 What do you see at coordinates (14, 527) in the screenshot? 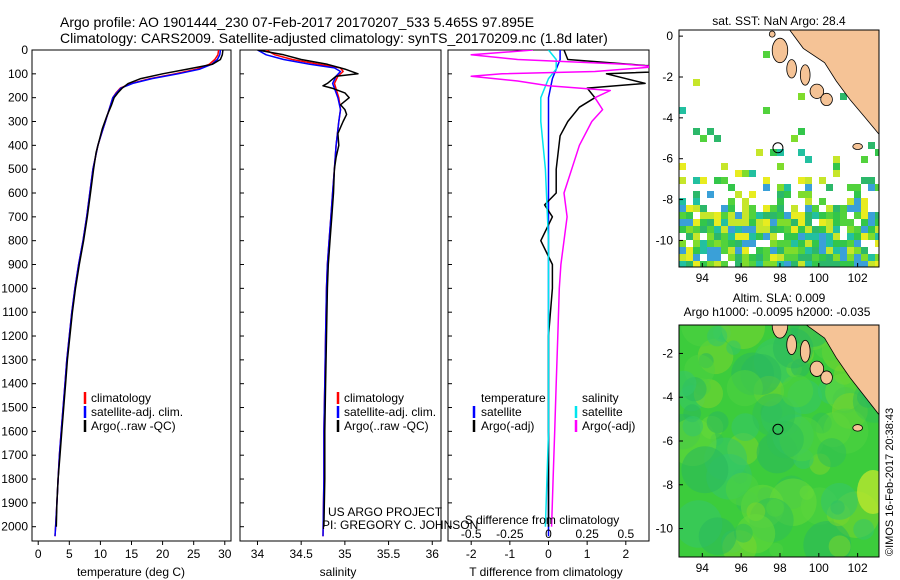
I see `depth-tick-label: 2000` at bounding box center [14, 527].